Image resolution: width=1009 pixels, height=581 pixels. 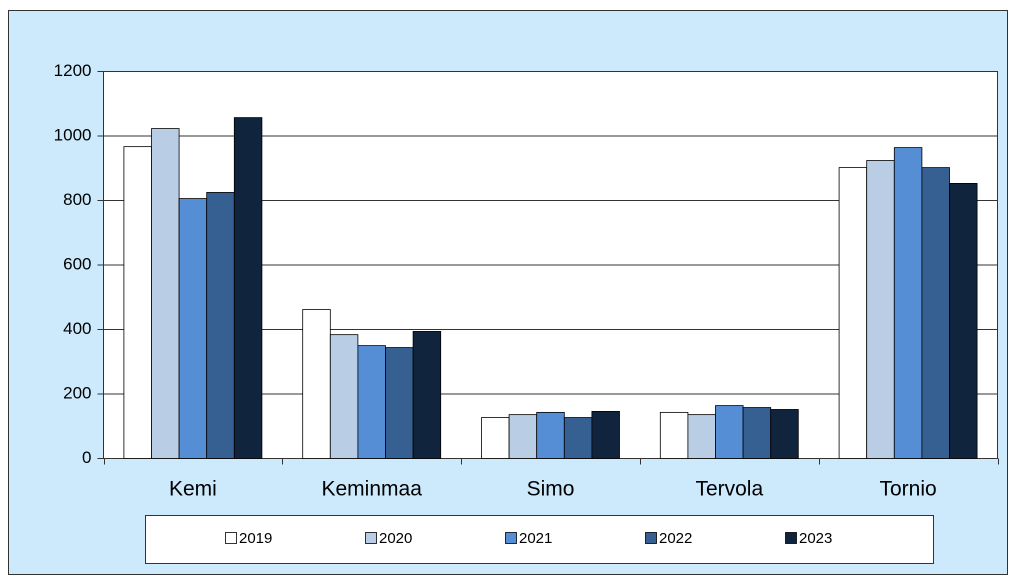 What do you see at coordinates (675, 538) in the screenshot?
I see `legend-label: 2022` at bounding box center [675, 538].